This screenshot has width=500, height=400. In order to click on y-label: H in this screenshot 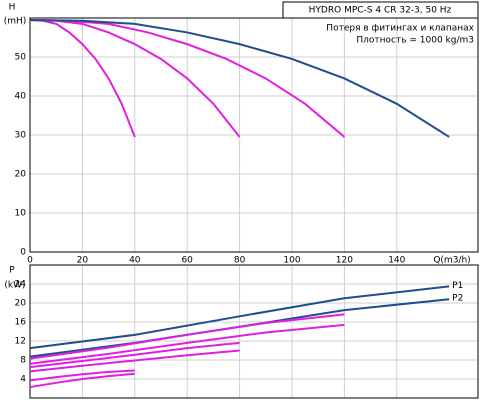, I will do `click(12, 8)`.